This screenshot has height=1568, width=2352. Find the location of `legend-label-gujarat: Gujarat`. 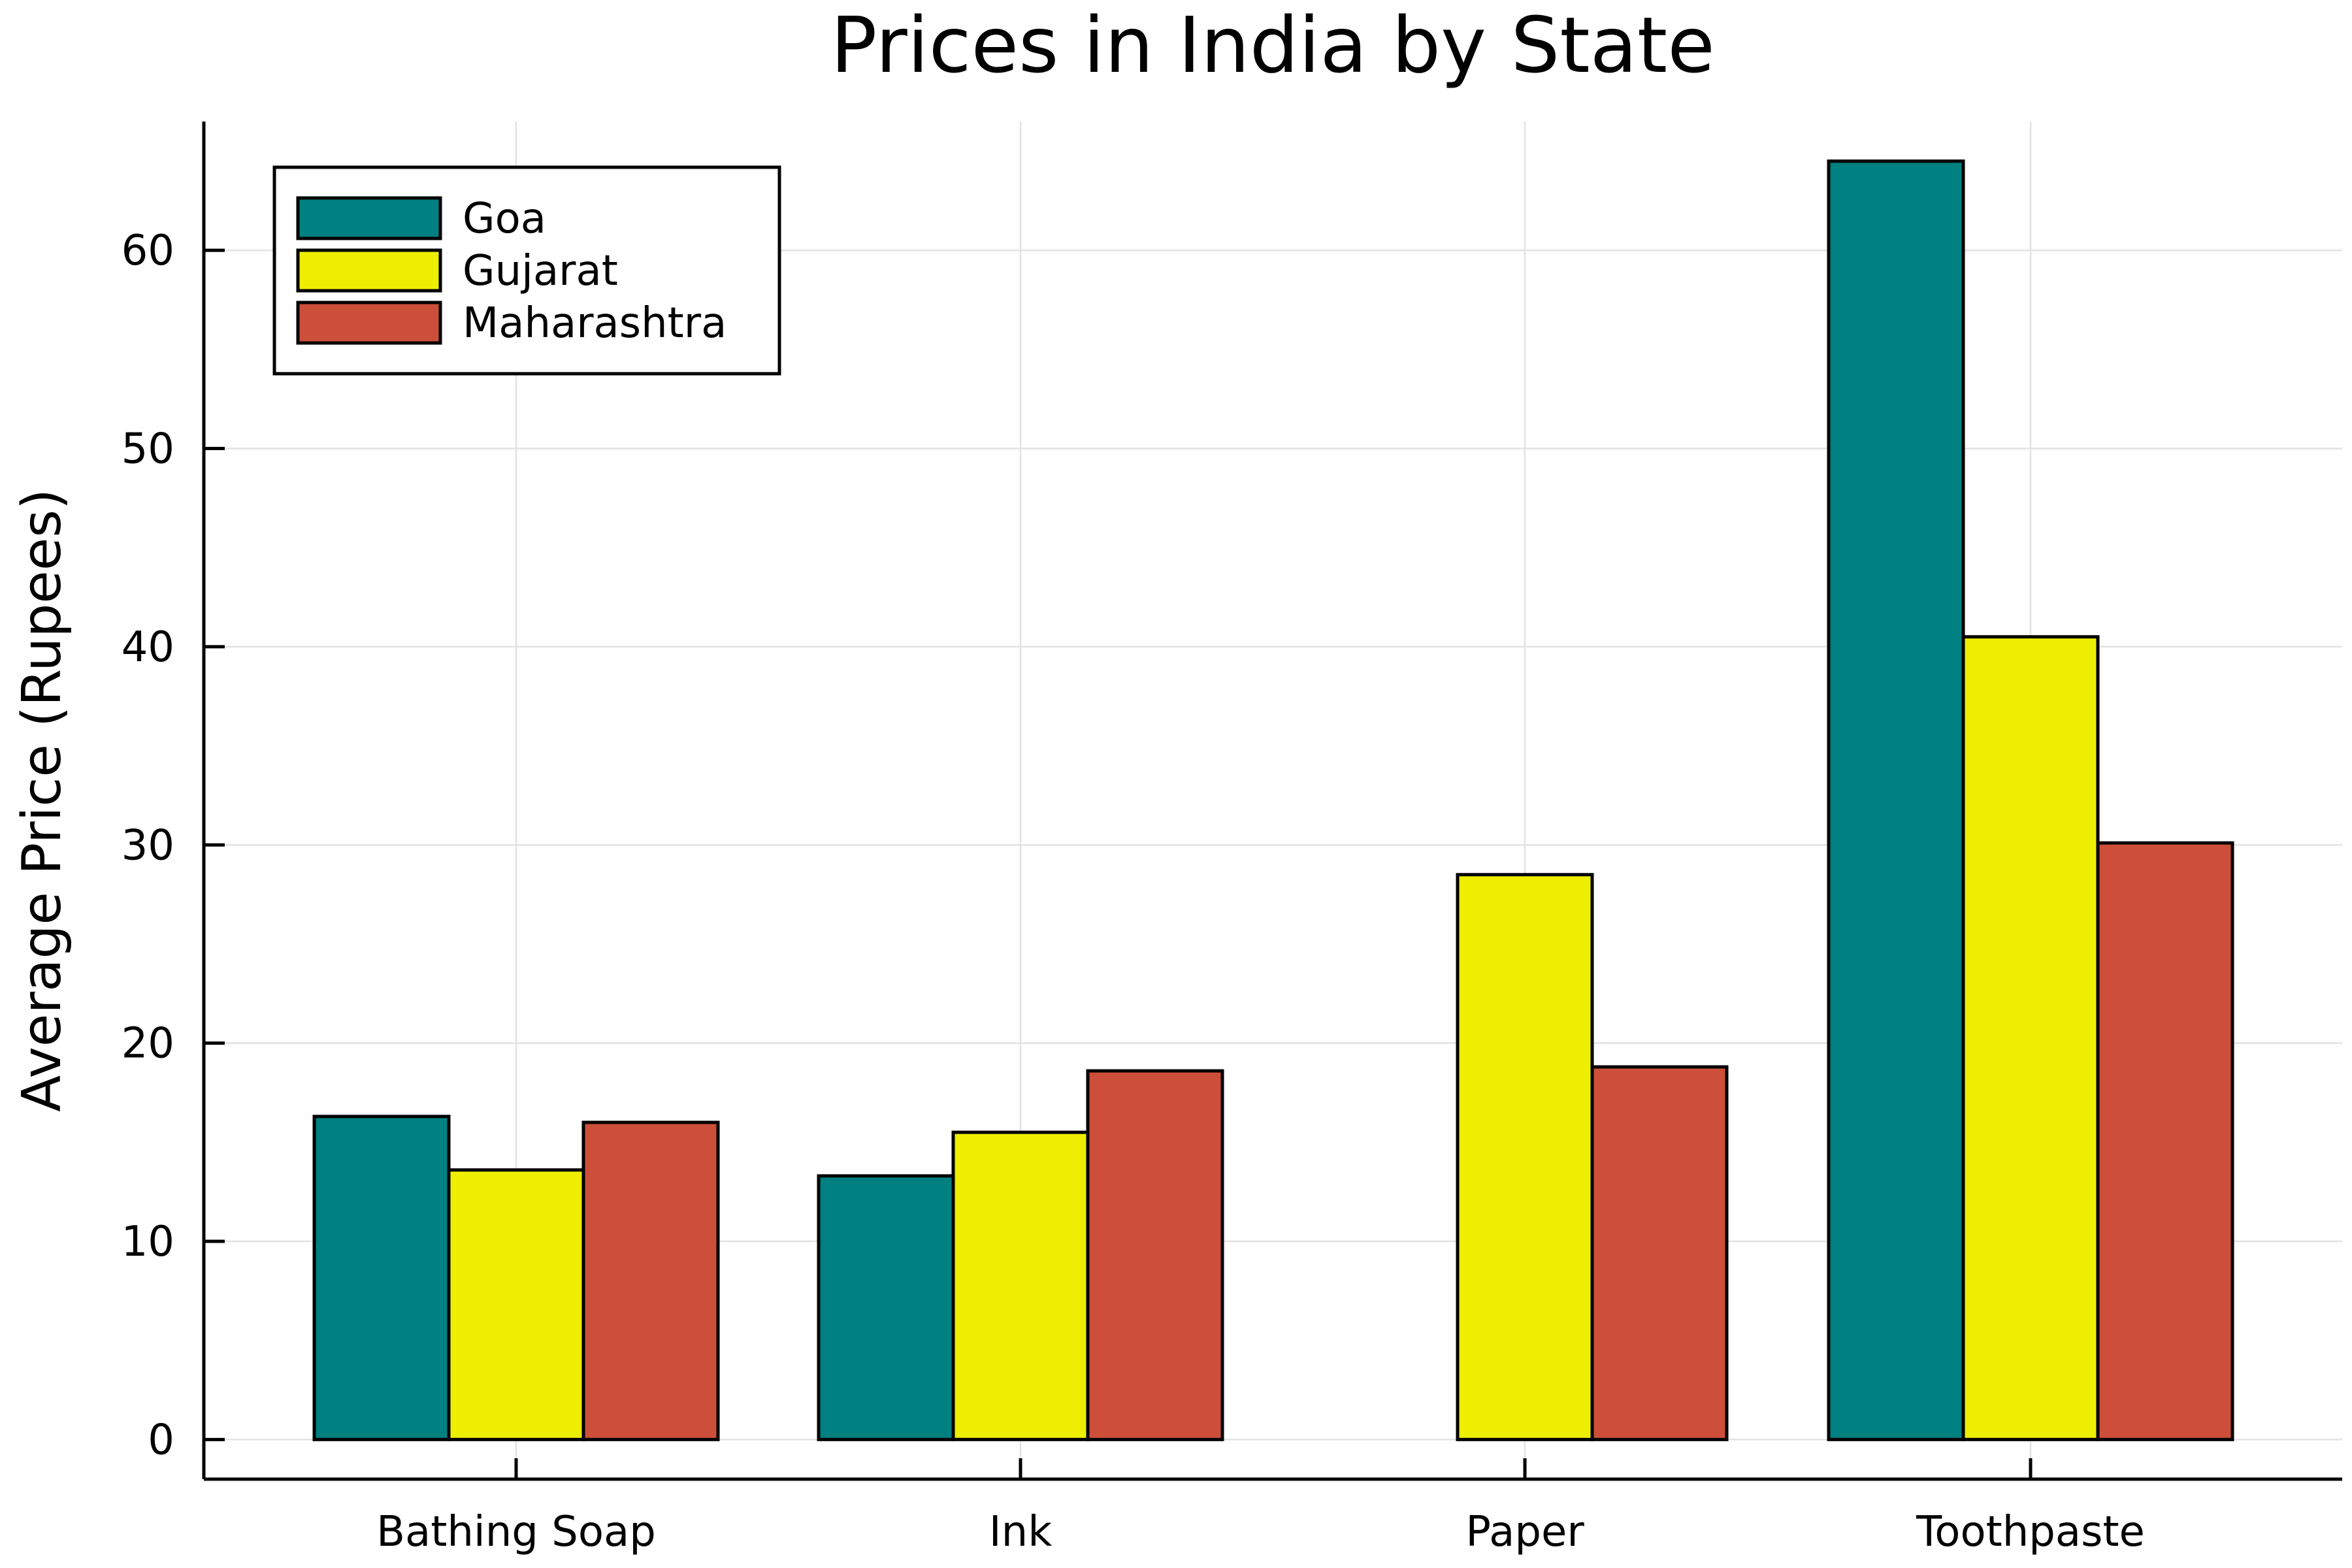

legend-label-gujarat: Gujarat is located at coordinates (540, 271).